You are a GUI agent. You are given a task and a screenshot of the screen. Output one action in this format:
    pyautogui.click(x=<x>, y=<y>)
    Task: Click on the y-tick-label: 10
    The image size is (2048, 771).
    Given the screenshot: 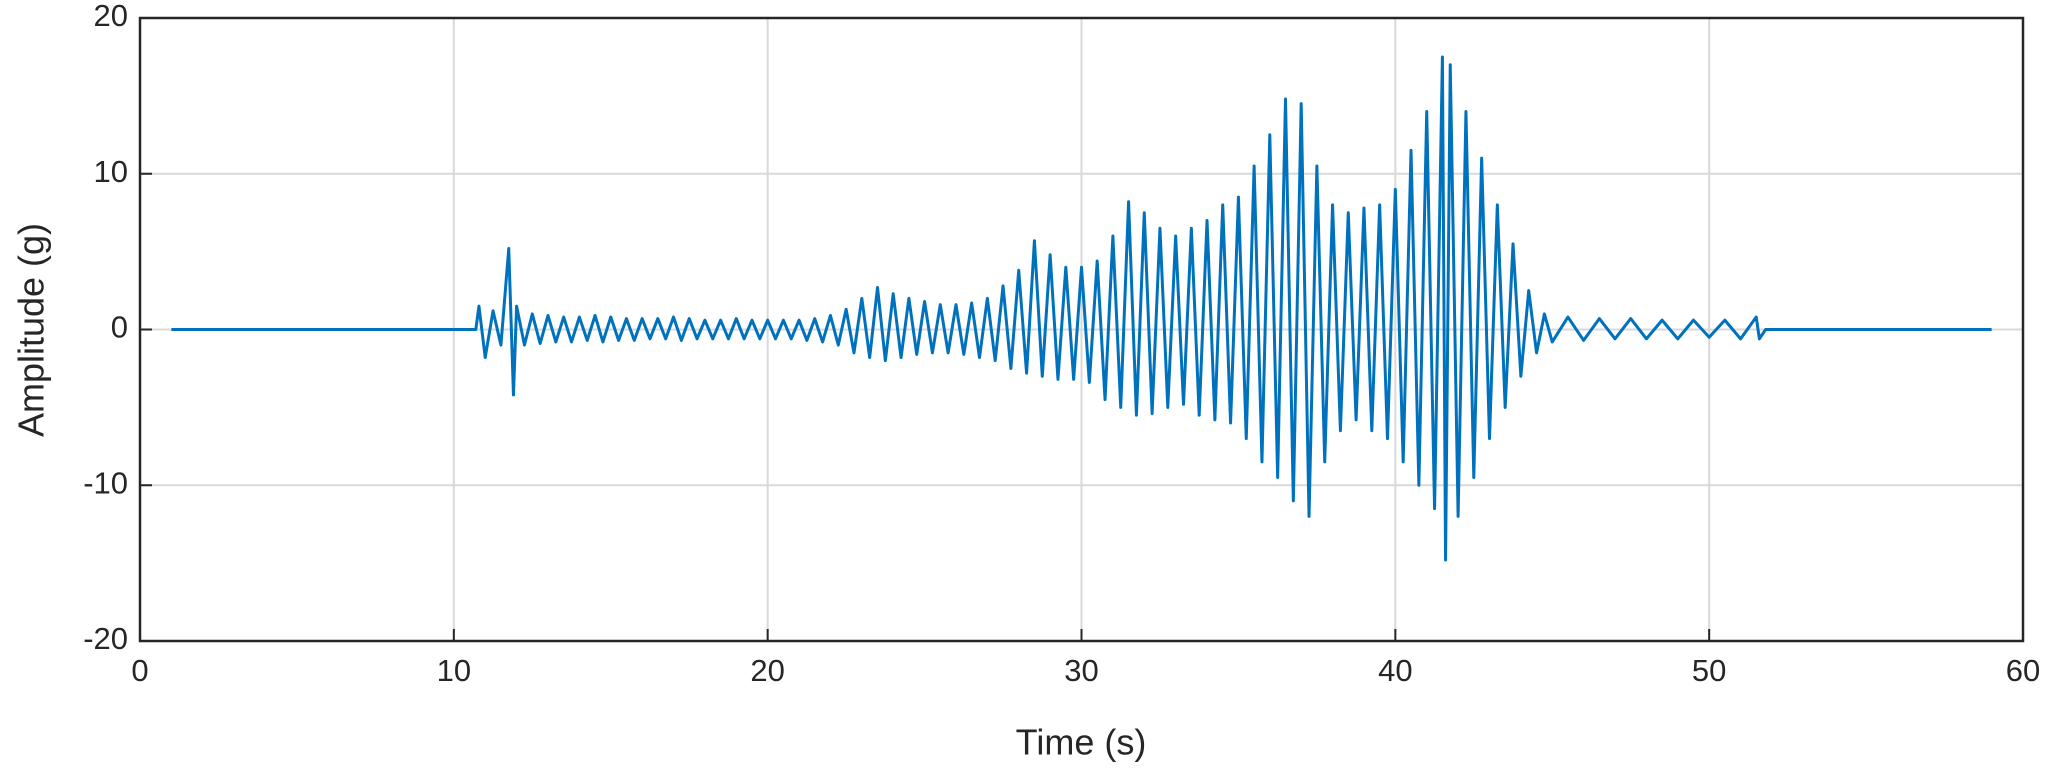 What is the action you would take?
    pyautogui.click(x=111, y=171)
    